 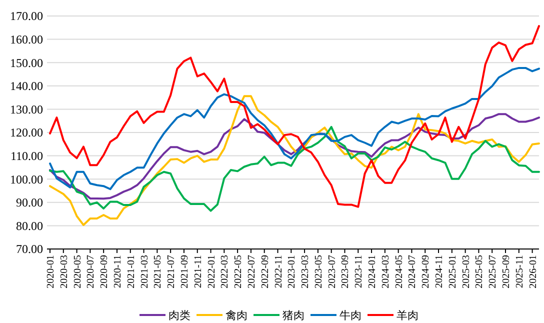 I want to click on x-tick-label: 2021-09, so click(x=184, y=271).